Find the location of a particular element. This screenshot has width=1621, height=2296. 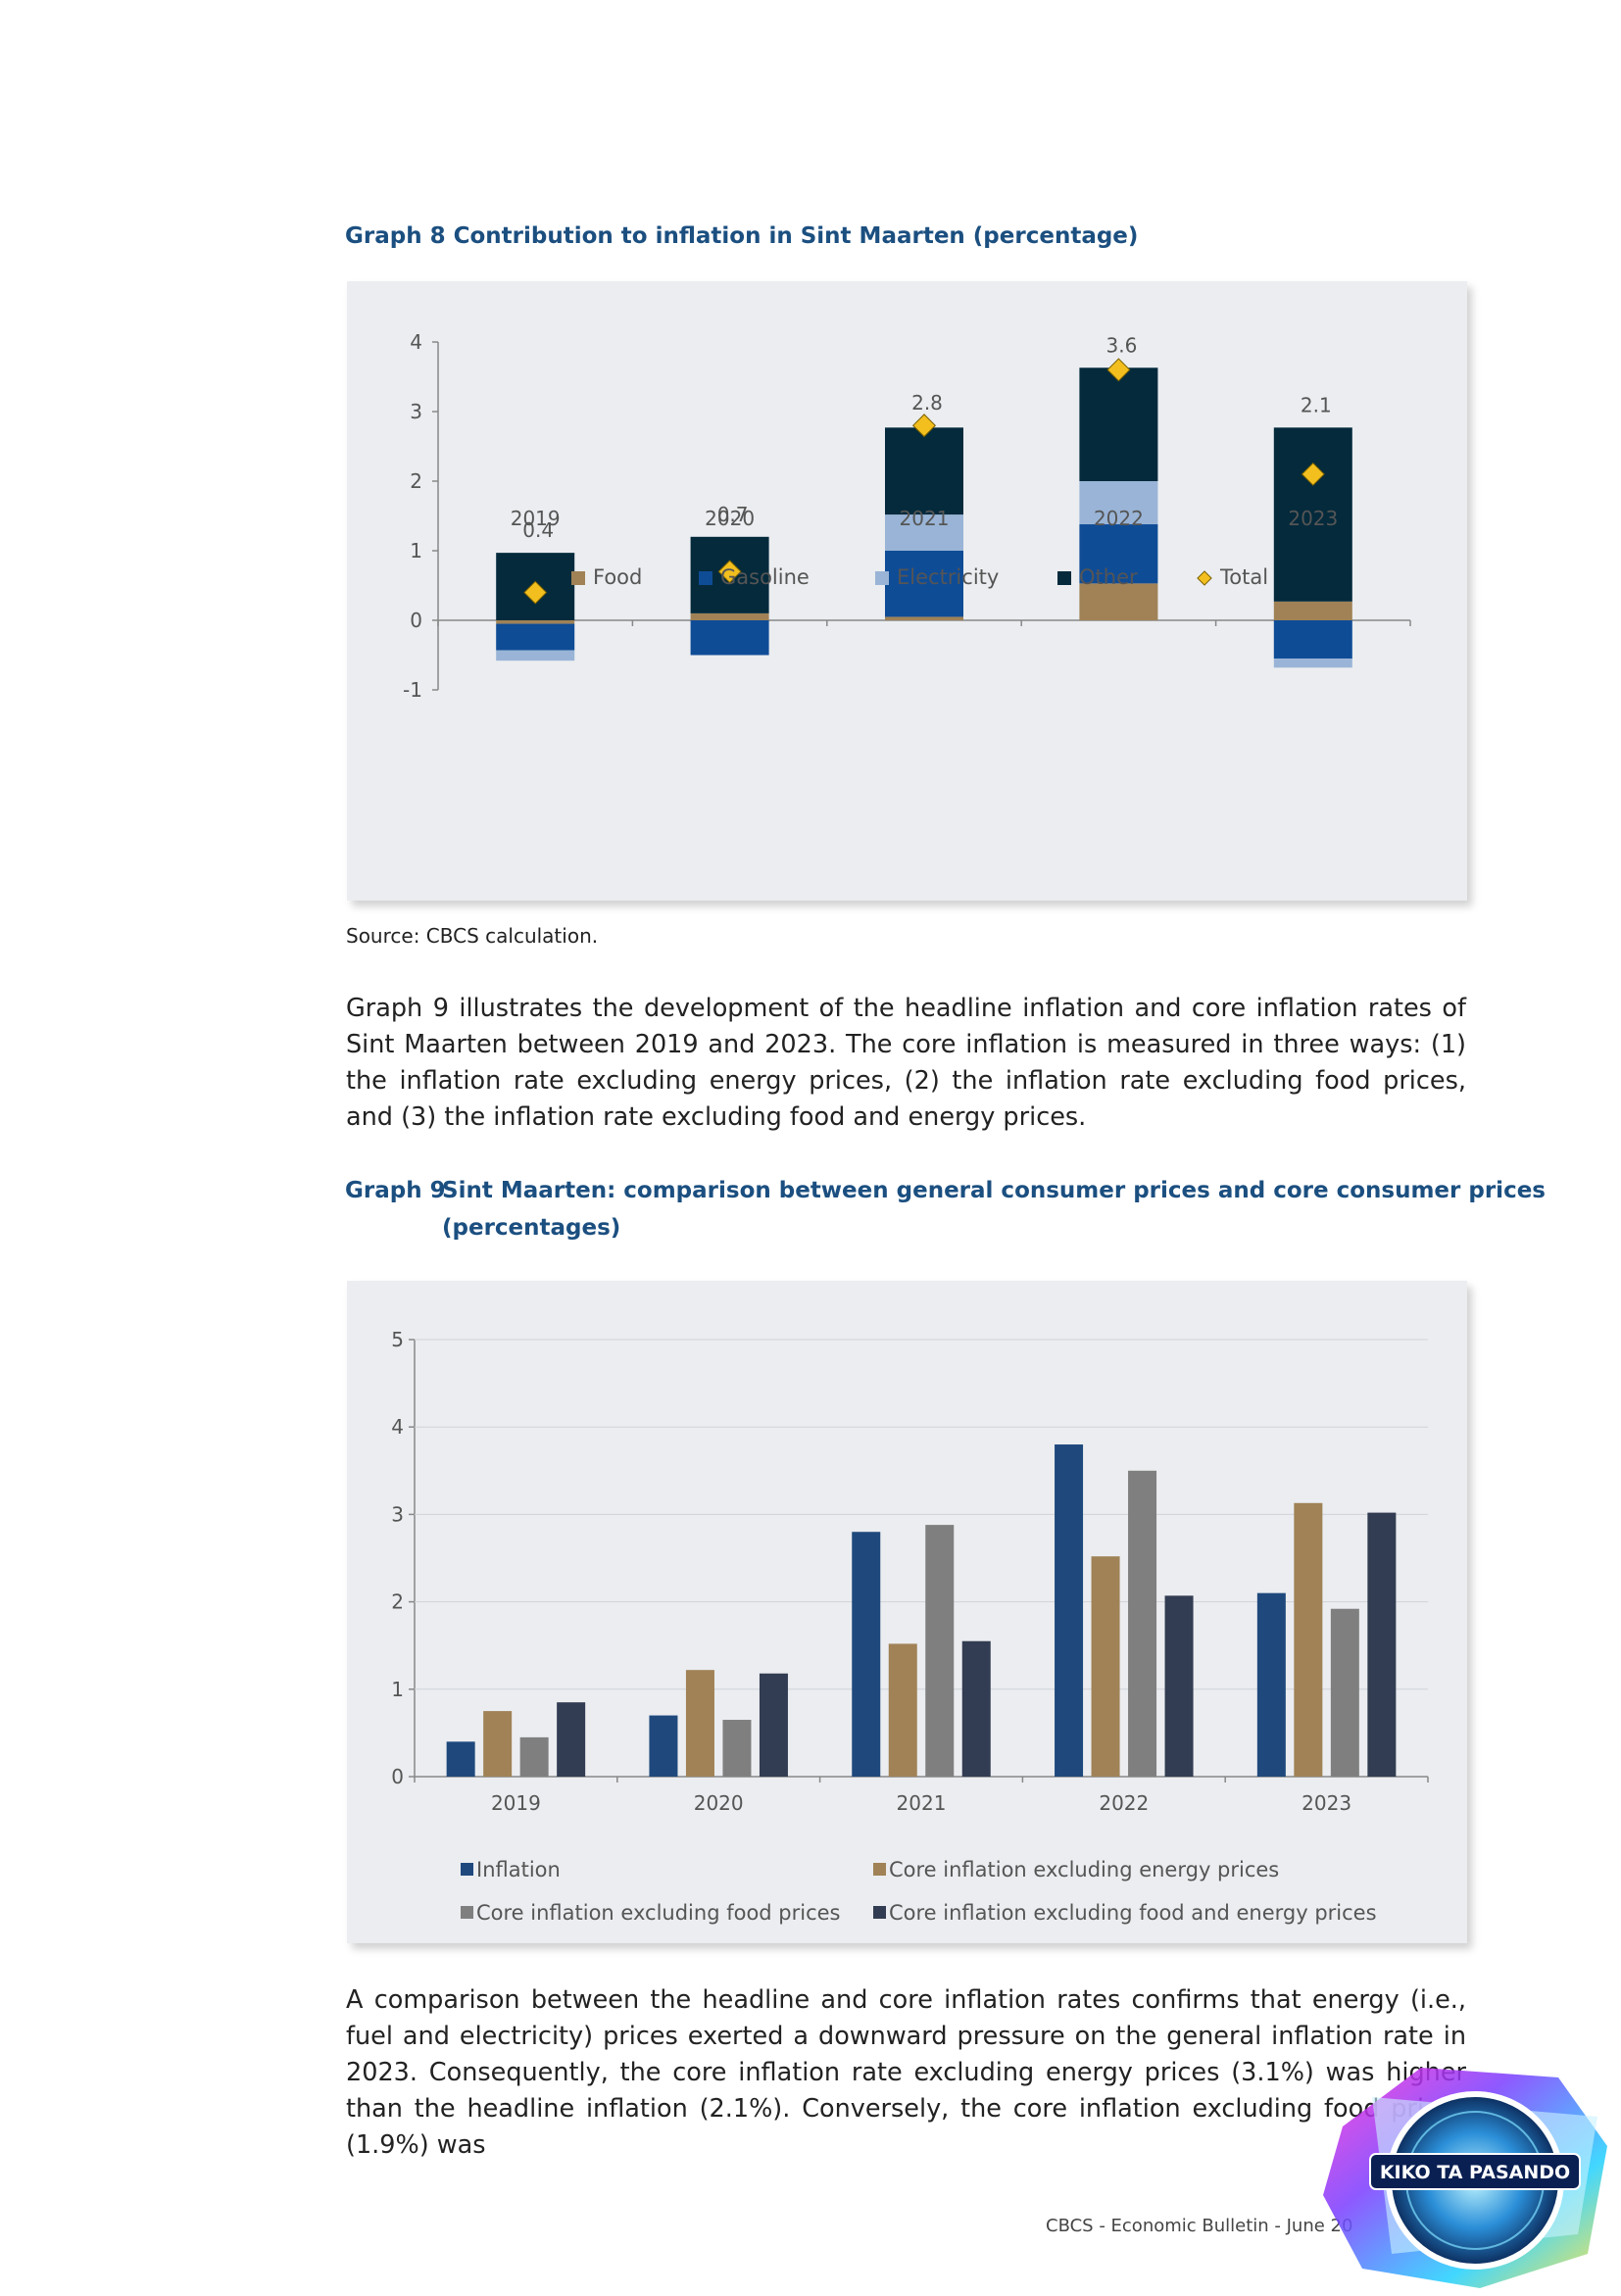

legend-label-electricity: Electricity is located at coordinates (948, 577).